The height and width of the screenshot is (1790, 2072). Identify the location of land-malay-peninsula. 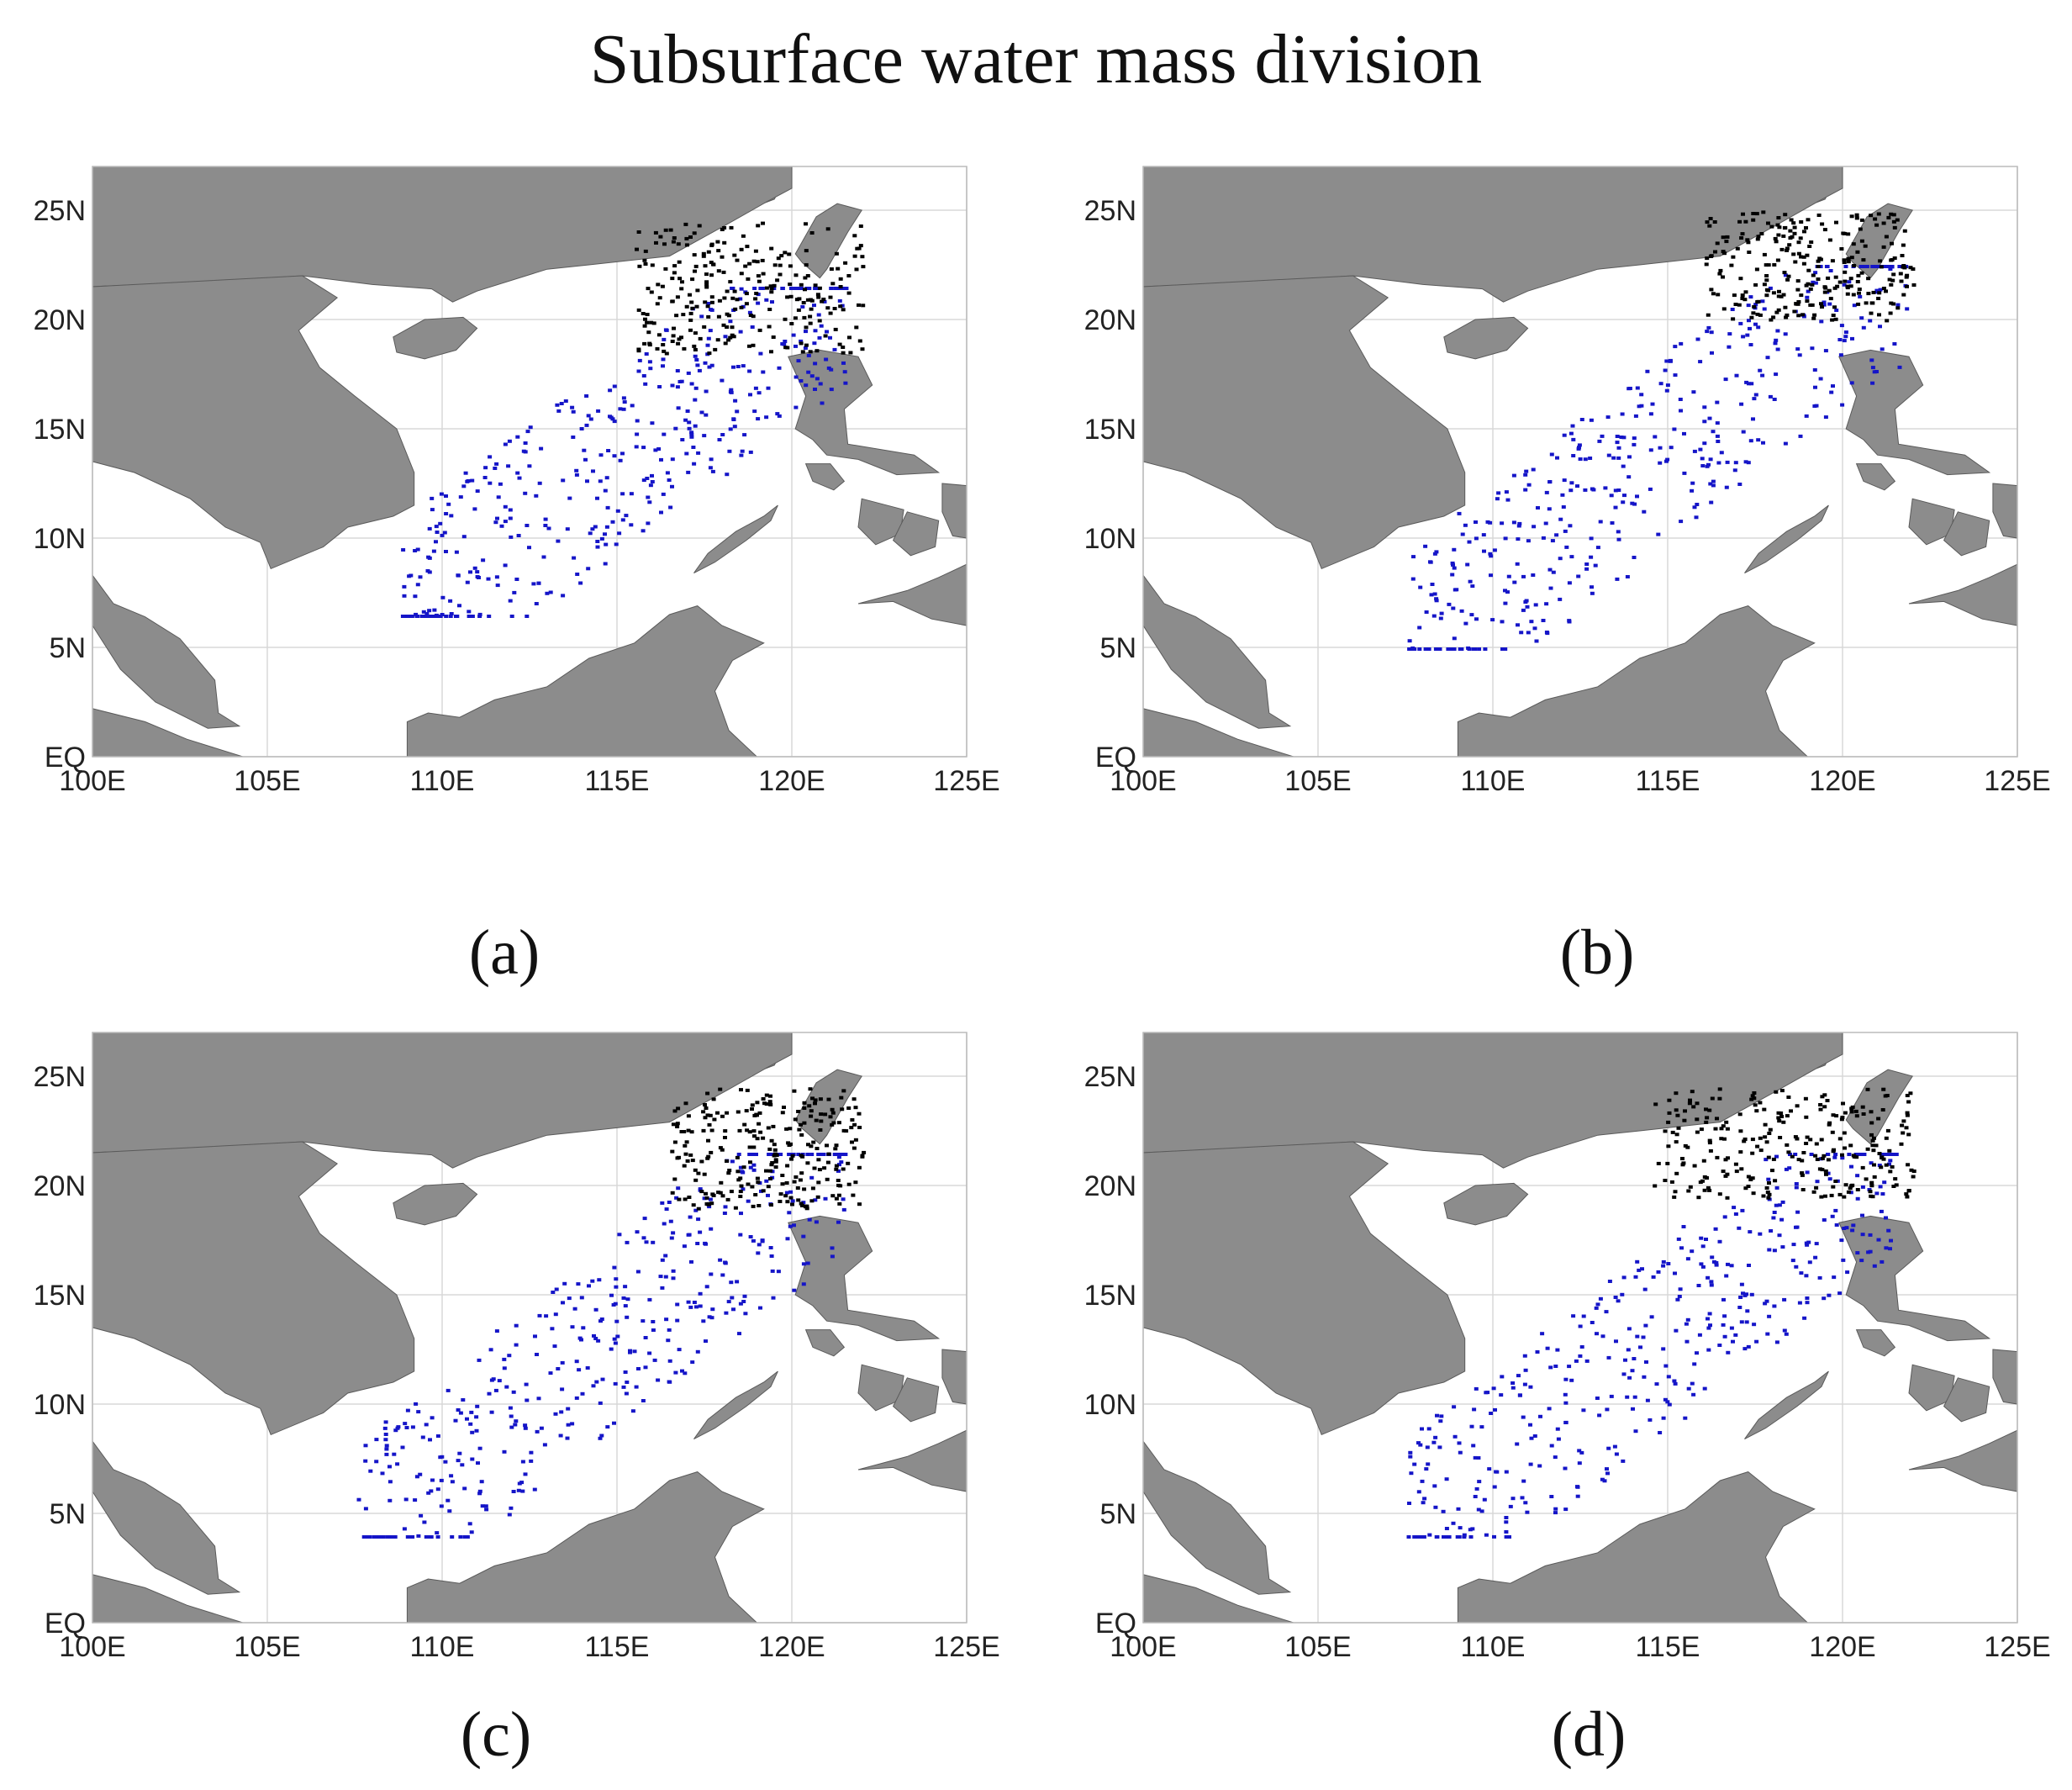
(1217, 651).